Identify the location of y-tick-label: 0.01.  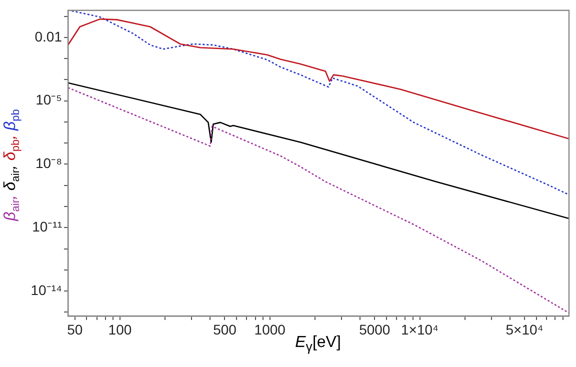
(48, 36).